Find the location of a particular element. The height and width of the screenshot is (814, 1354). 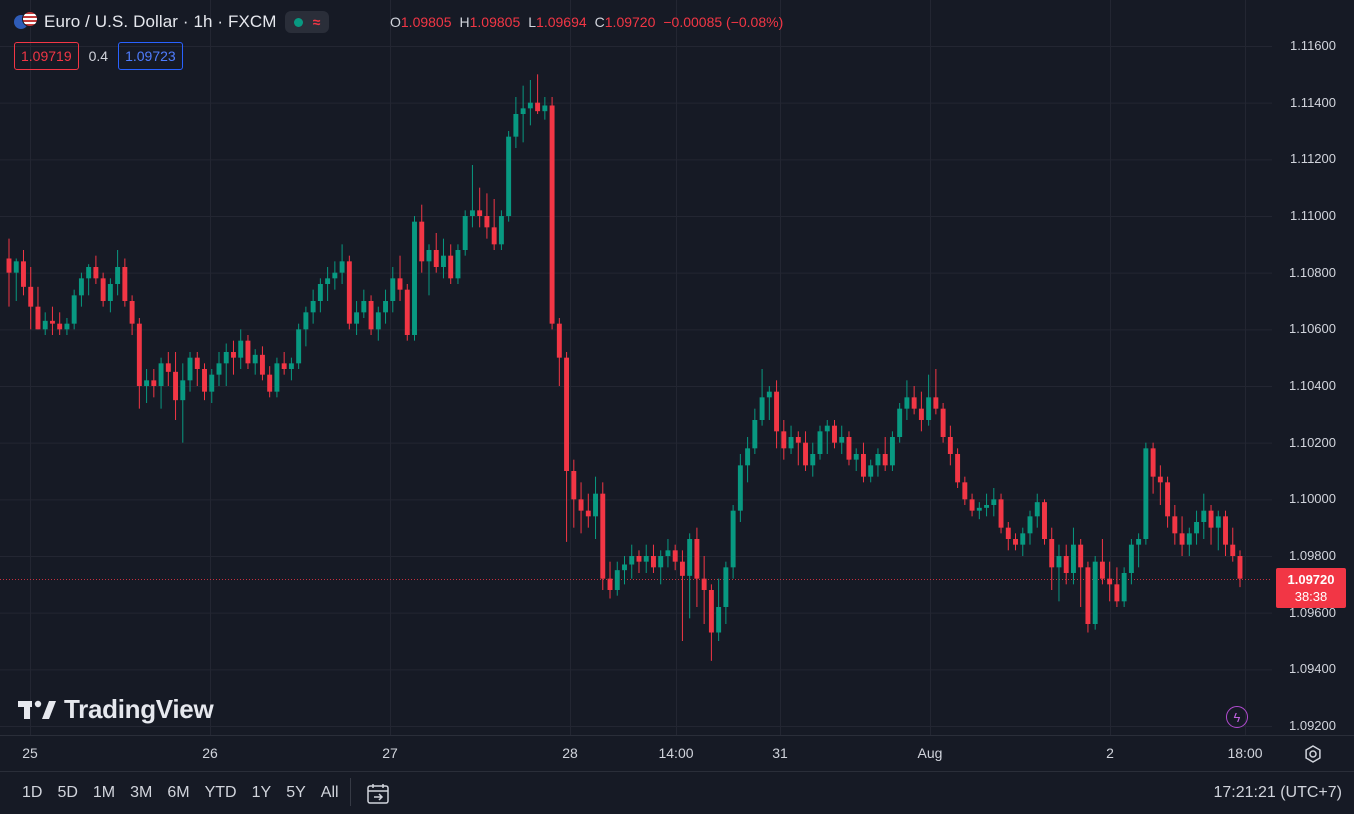

settings-gear-icon is located at coordinates (1313, 754).